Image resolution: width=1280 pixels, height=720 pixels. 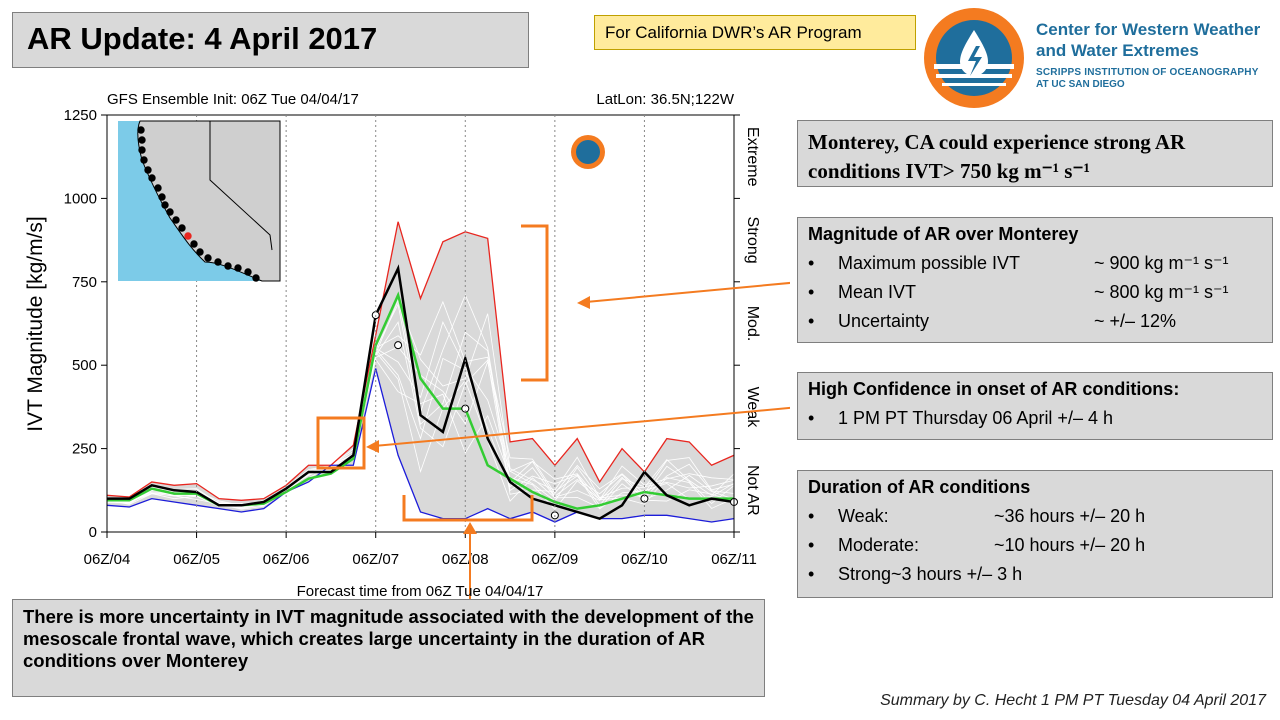 I want to click on chart-title-right: LatLon: 36.5N;122W, so click(x=665, y=99).